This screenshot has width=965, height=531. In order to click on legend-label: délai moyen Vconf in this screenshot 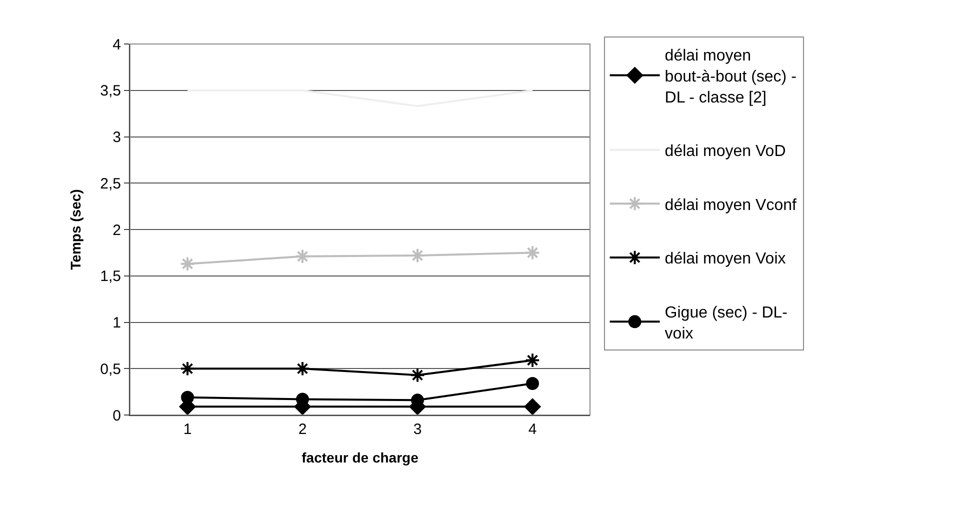, I will do `click(730, 205)`.